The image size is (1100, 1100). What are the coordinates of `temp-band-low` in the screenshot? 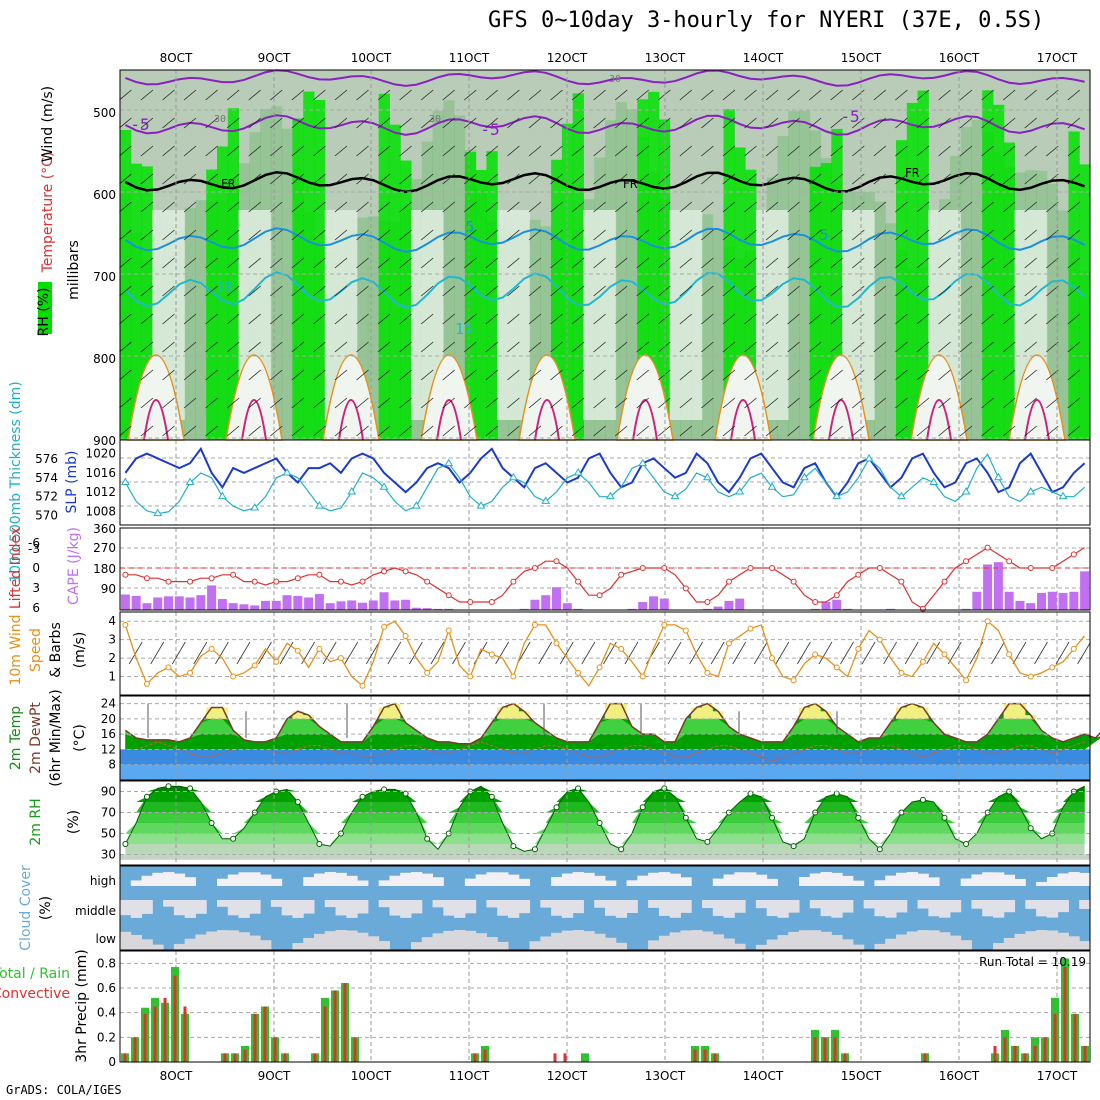 It's located at (612, 742).